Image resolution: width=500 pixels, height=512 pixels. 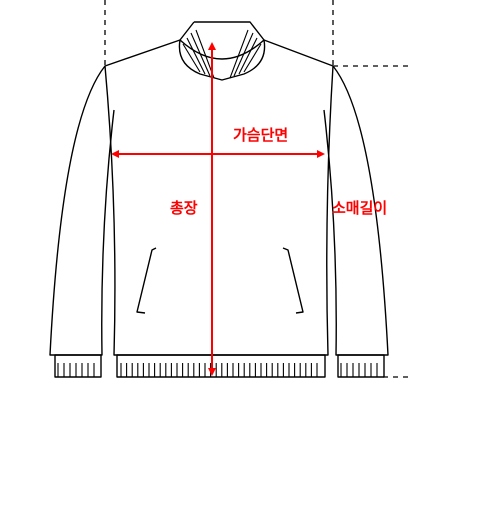 I want to click on right-sleeve, so click(x=356, y=210).